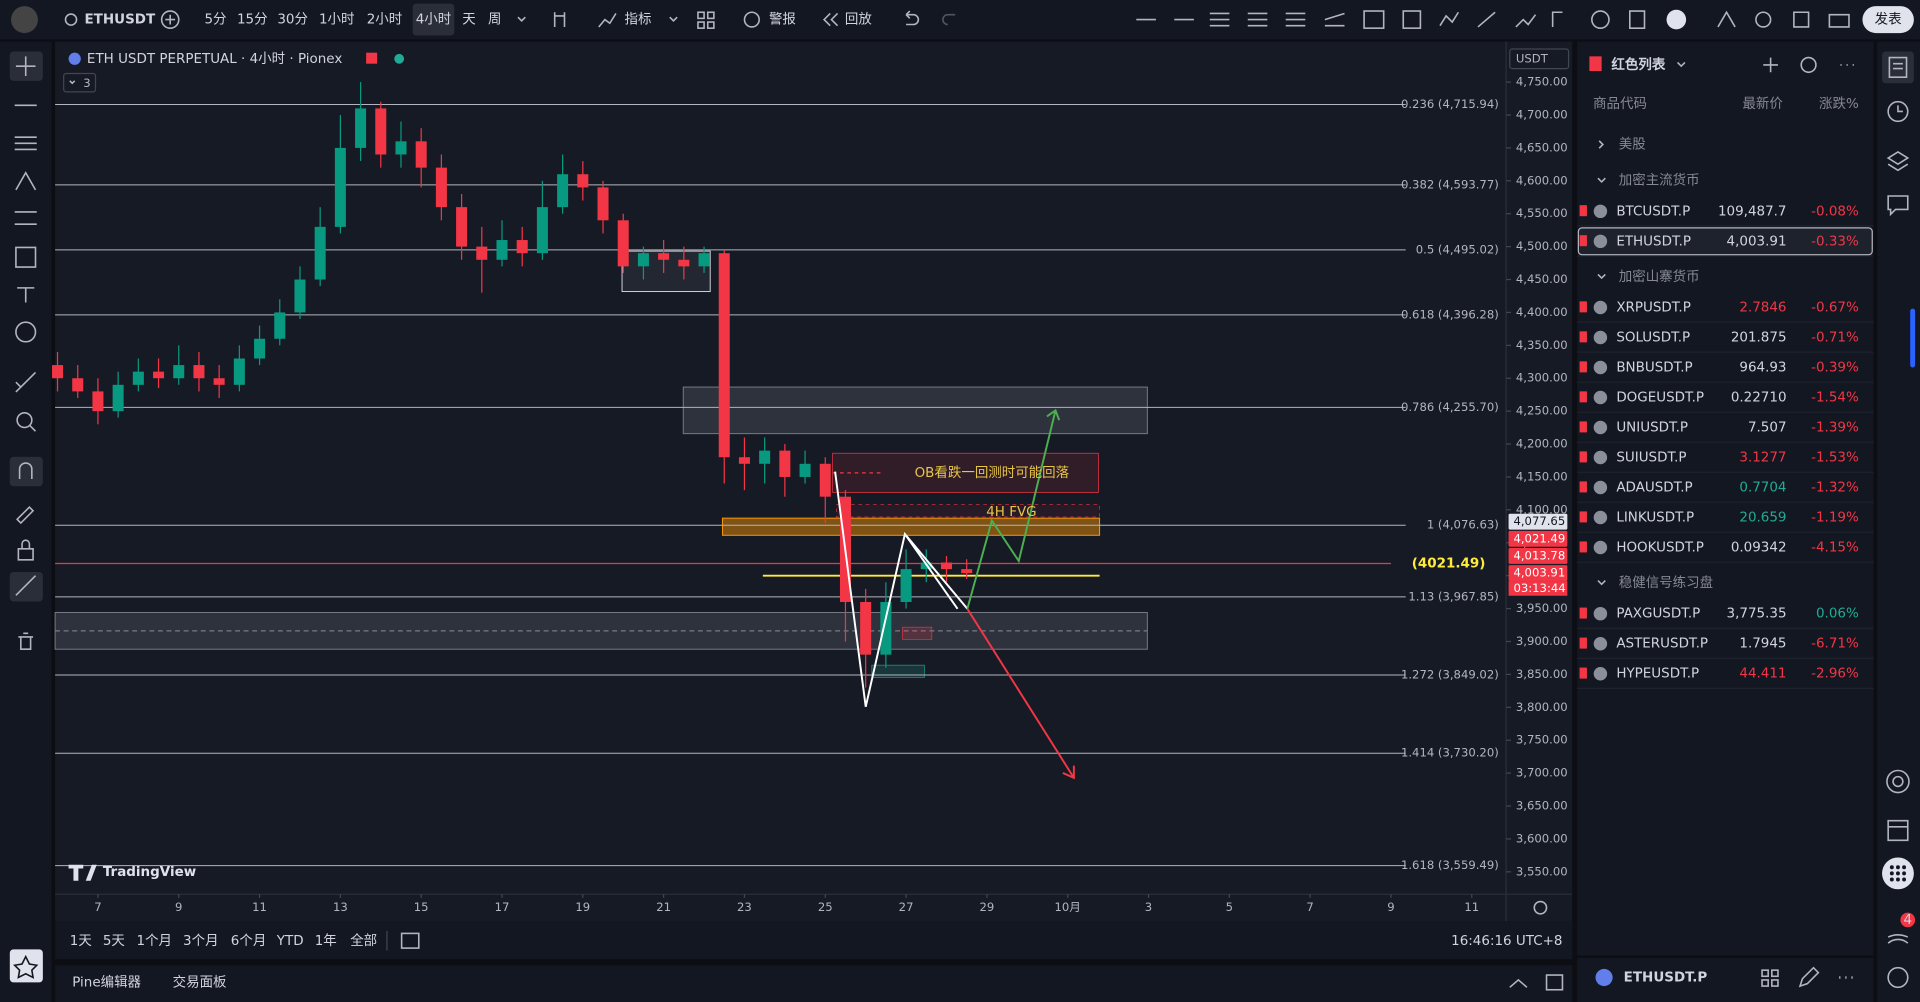 The height and width of the screenshot is (1002, 1920). What do you see at coordinates (1542, 444) in the screenshot?
I see `y-tick-label: 4,200.00` at bounding box center [1542, 444].